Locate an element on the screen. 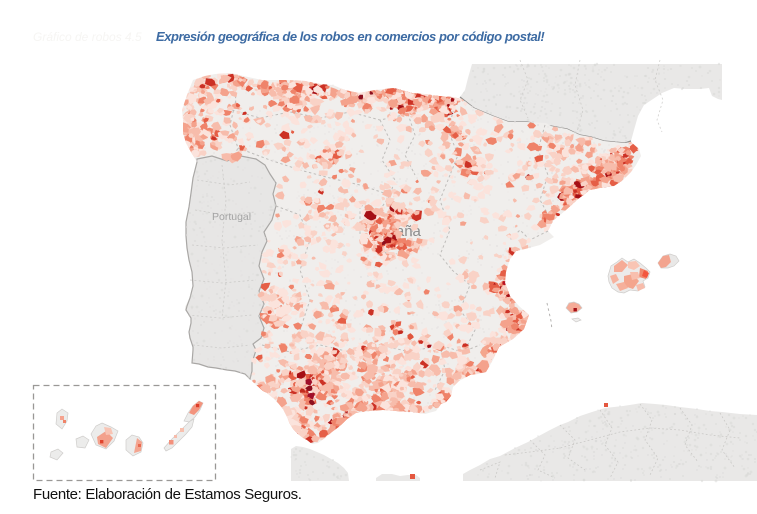 The width and height of the screenshot is (757, 514). svg-text: Portugal is located at coordinates (231, 217).